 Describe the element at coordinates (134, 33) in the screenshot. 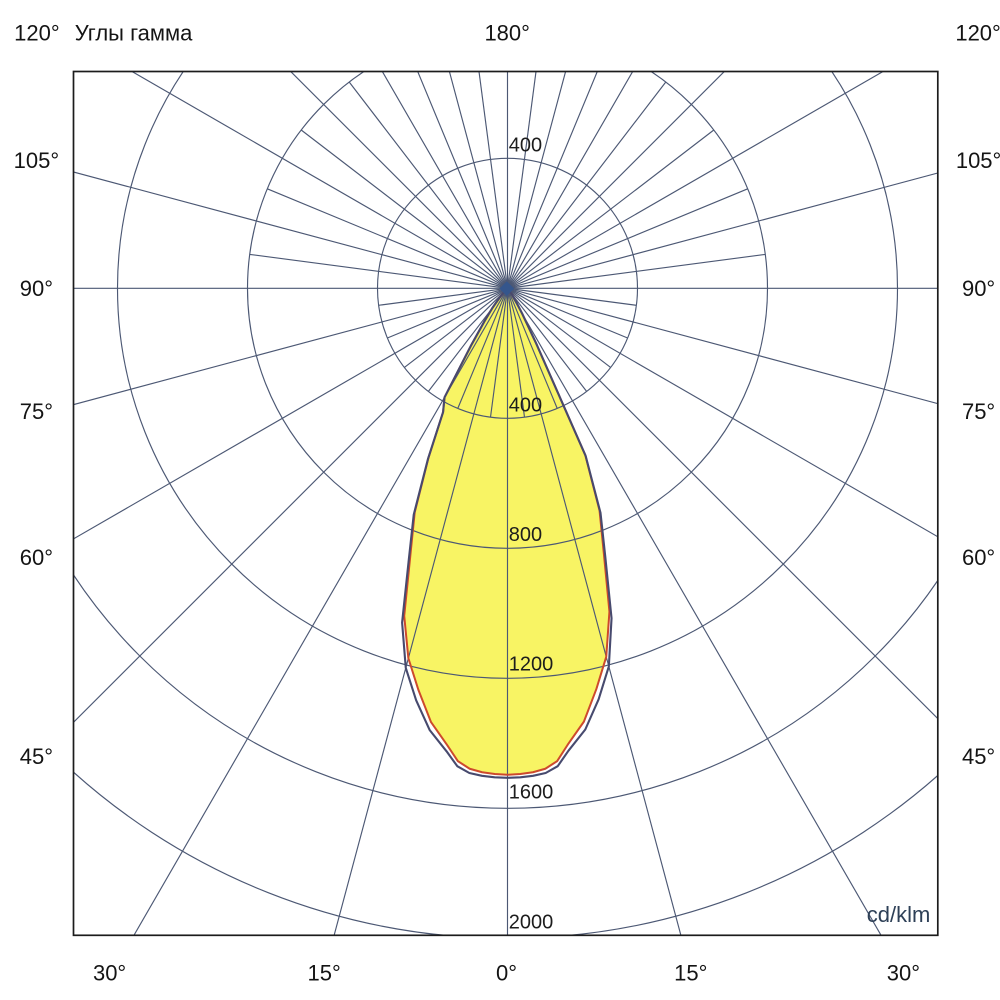

I see `svg-text: Углы гамма` at that location.